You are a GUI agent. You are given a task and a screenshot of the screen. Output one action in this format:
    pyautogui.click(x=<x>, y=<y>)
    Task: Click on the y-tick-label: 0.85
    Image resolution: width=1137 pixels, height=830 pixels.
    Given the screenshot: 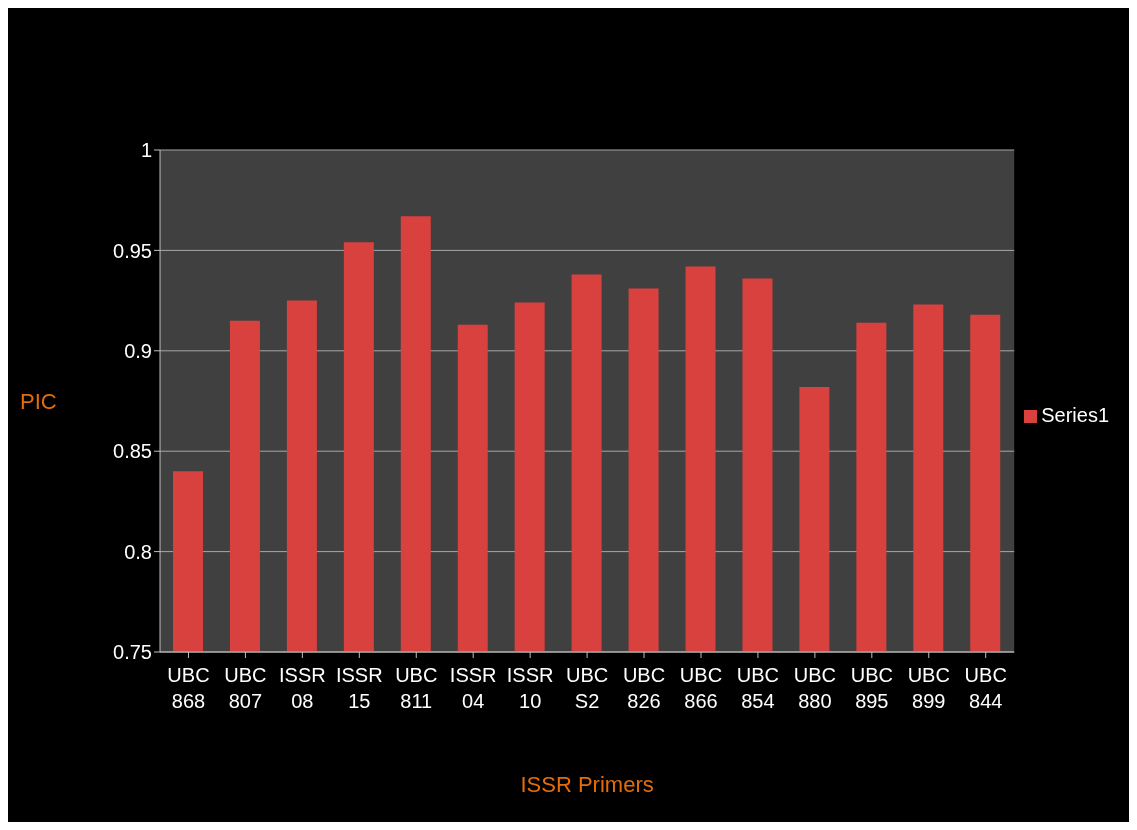 What is the action you would take?
    pyautogui.click(x=132, y=451)
    